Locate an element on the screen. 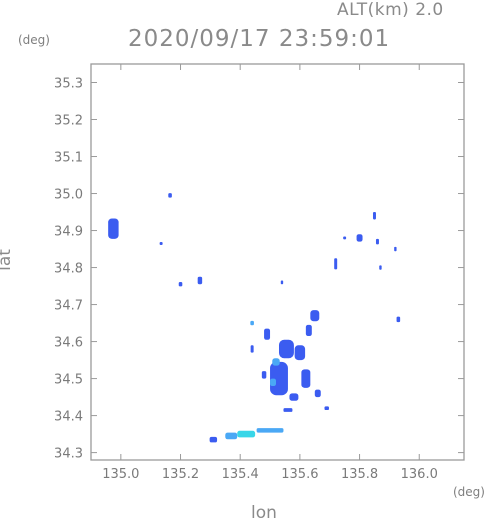 The height and width of the screenshot is (523, 491). y-unit-label: (deg) is located at coordinates (34, 40).